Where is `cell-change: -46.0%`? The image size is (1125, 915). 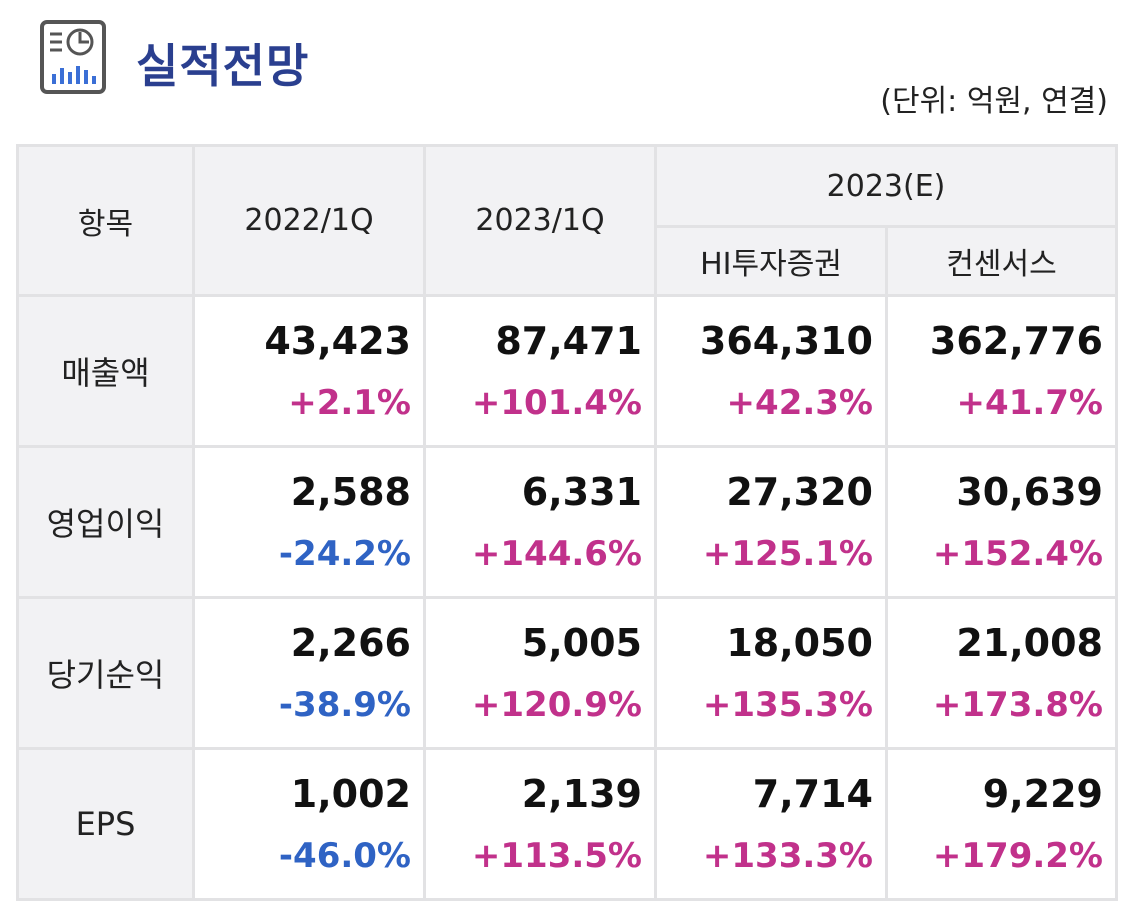 cell-change: -46.0% is located at coordinates (344, 856).